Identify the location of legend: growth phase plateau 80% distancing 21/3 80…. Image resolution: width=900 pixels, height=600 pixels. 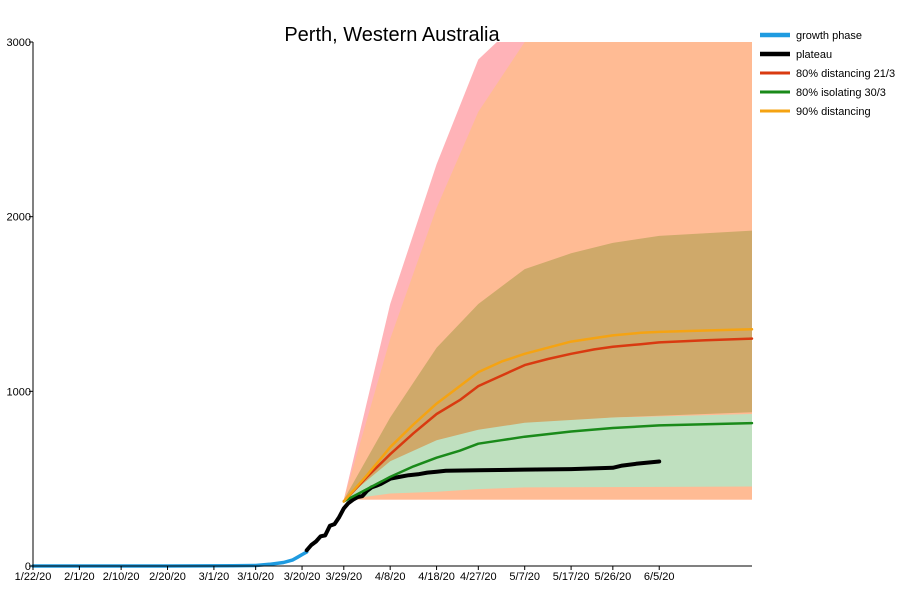
(827, 74).